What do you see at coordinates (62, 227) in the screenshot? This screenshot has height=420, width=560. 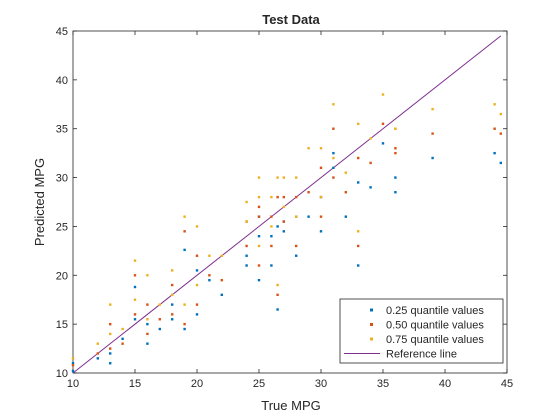 I see `y-tick-label: 25` at bounding box center [62, 227].